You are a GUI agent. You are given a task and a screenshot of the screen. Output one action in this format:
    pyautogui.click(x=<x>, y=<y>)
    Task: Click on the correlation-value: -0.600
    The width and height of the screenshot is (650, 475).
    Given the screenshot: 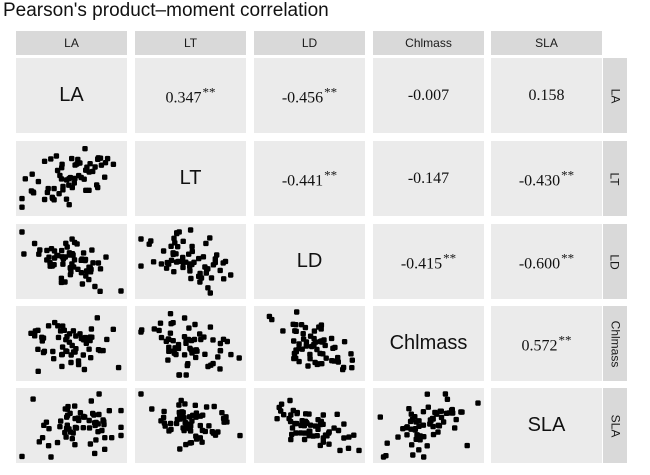 What is the action you would take?
    pyautogui.click(x=539, y=263)
    